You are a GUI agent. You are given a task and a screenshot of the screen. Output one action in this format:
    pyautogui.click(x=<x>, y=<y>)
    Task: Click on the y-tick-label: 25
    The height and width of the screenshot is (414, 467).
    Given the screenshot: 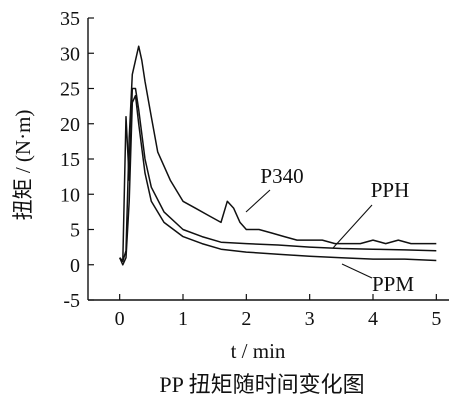 What is the action you would take?
    pyautogui.click(x=70, y=90)
    